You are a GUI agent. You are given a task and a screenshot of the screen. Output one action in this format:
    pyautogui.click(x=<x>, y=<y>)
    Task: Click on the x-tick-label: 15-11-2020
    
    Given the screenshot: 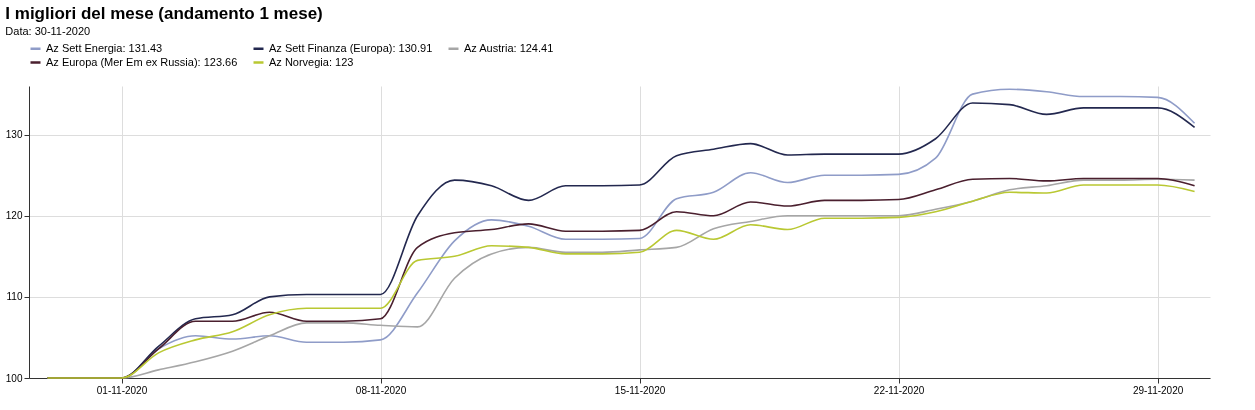 What is the action you would take?
    pyautogui.click(x=640, y=390)
    